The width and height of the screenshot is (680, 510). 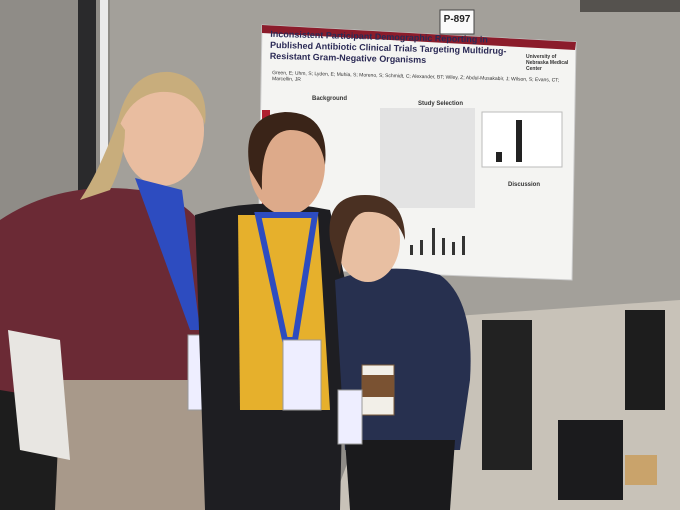 I want to click on poster-institution: University of Nebraska Medical Center, so click(x=547, y=63).